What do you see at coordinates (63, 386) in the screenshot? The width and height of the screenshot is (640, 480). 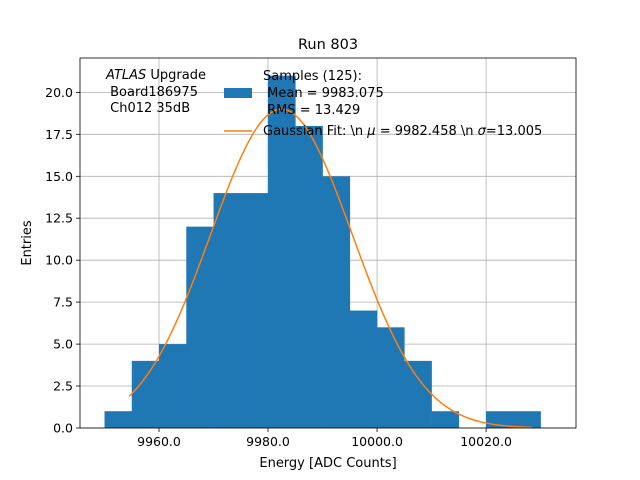 I see `y-tick-label-1: 2.5` at bounding box center [63, 386].